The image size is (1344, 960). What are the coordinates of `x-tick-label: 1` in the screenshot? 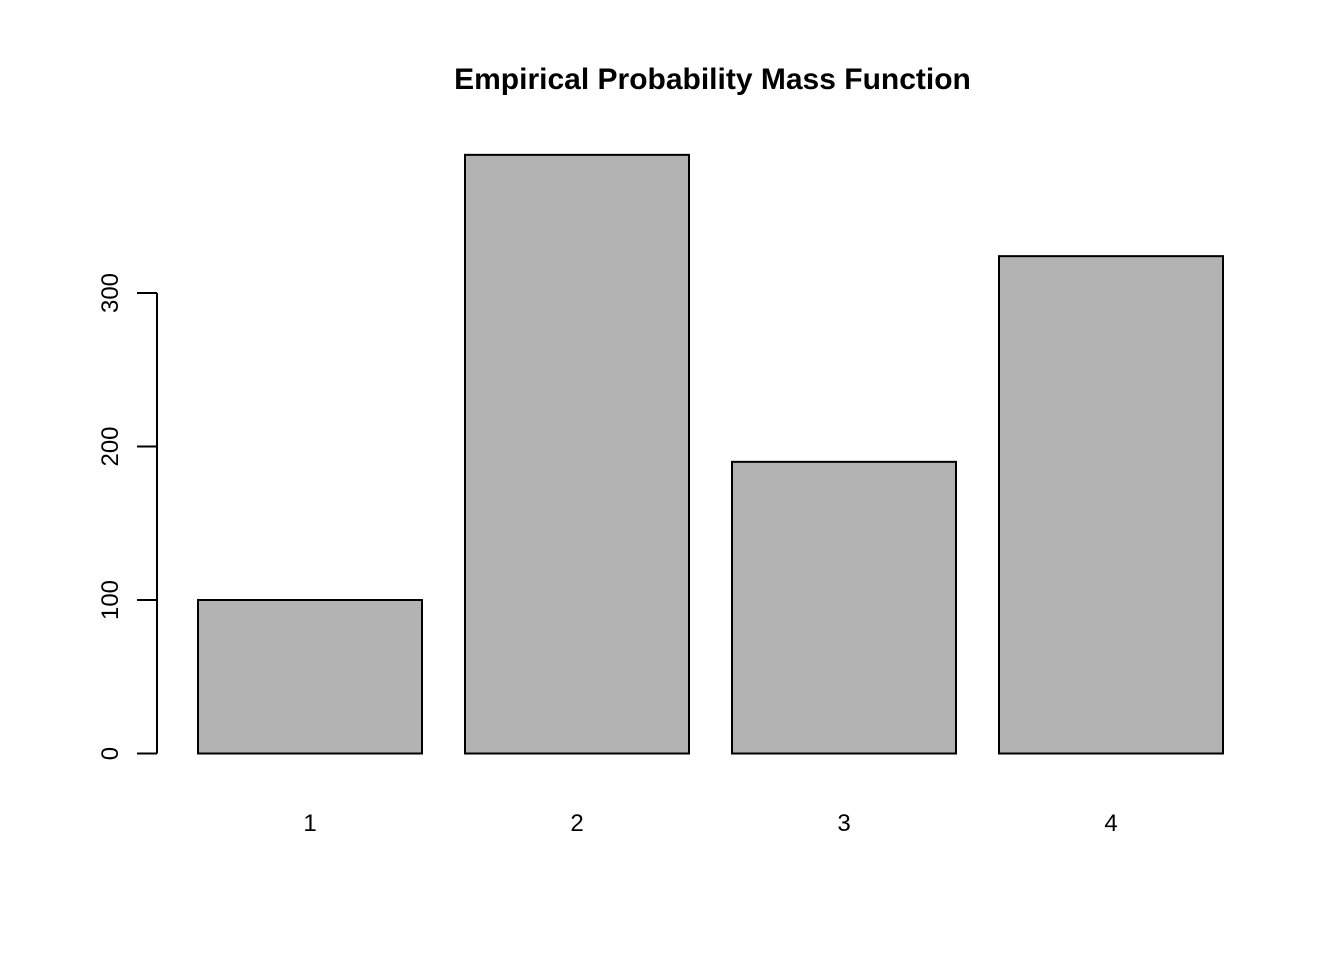 It's located at (309, 823).